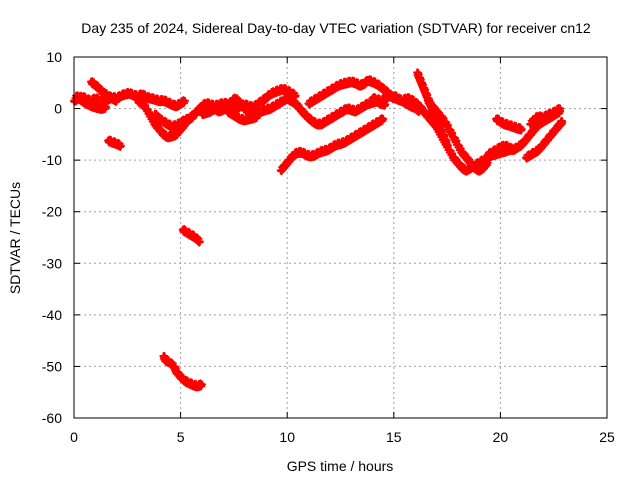 The width and height of the screenshot is (640, 480). Describe the element at coordinates (52, 212) in the screenshot. I see `y-tick-label: -20` at that location.